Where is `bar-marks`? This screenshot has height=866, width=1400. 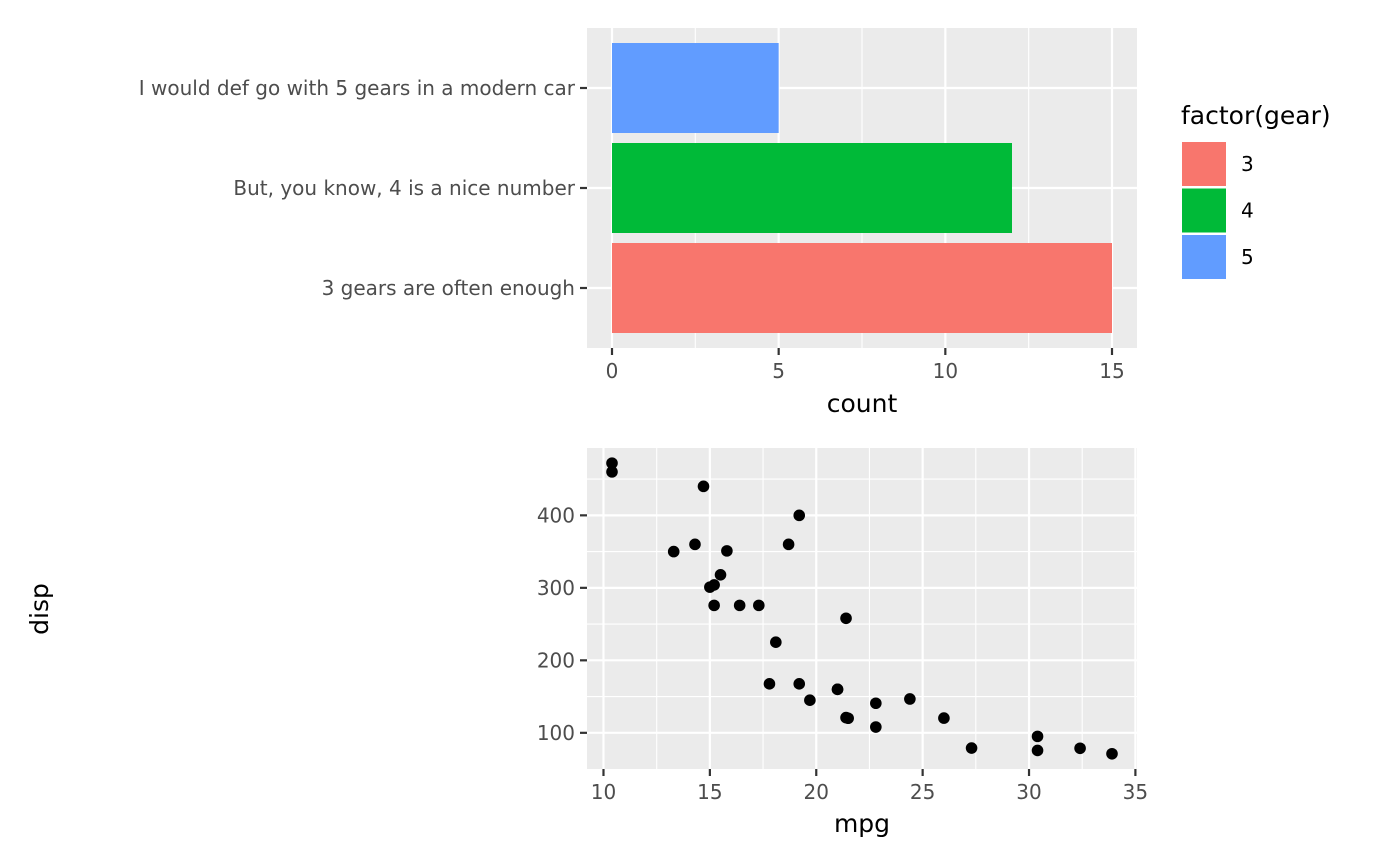
bar-marks is located at coordinates (862, 188).